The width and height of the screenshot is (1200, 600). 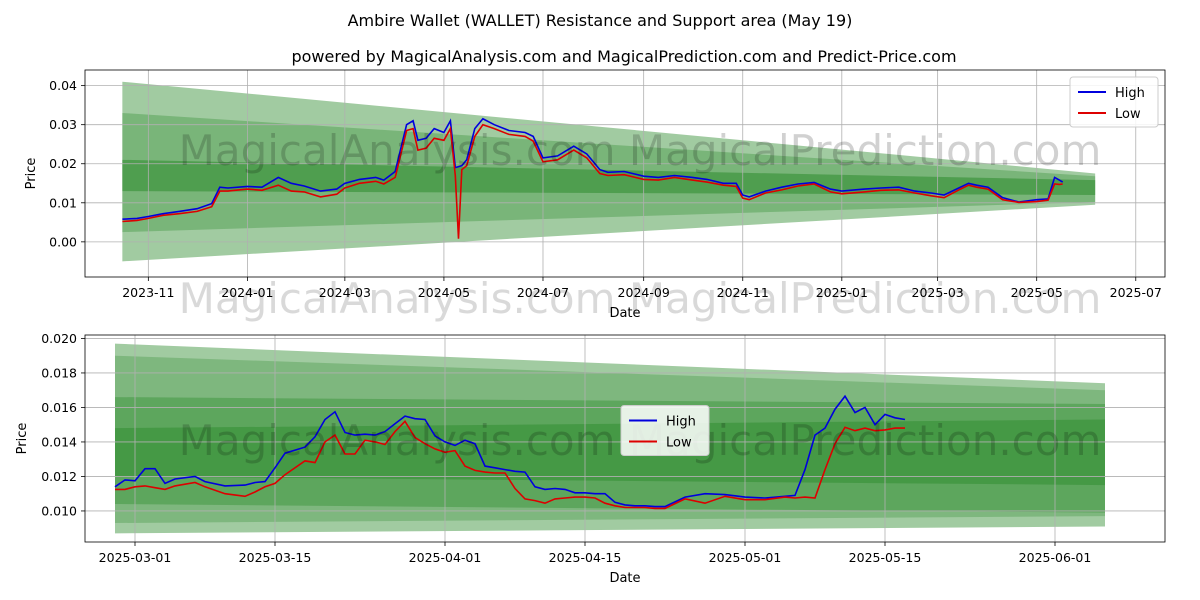 I want to click on x-tick-label: 2024-07, so click(x=543, y=292).